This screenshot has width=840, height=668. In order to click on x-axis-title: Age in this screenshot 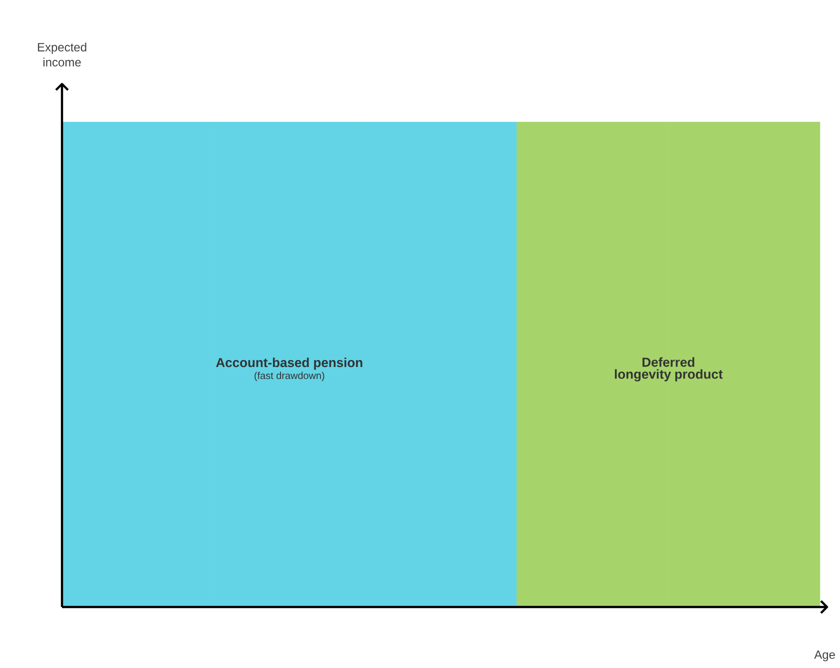, I will do `click(824, 656)`.